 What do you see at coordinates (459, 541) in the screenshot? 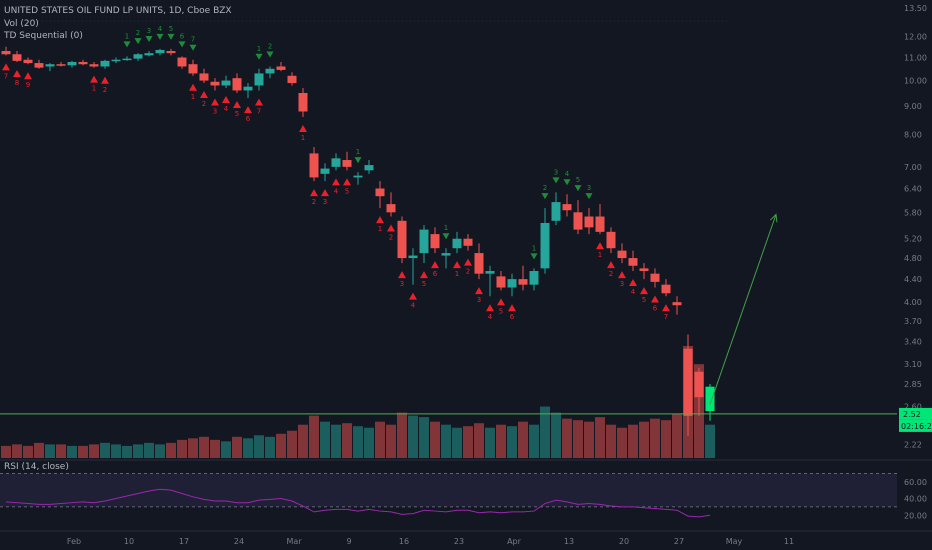
I see `time-axis-label: 23` at bounding box center [459, 541].